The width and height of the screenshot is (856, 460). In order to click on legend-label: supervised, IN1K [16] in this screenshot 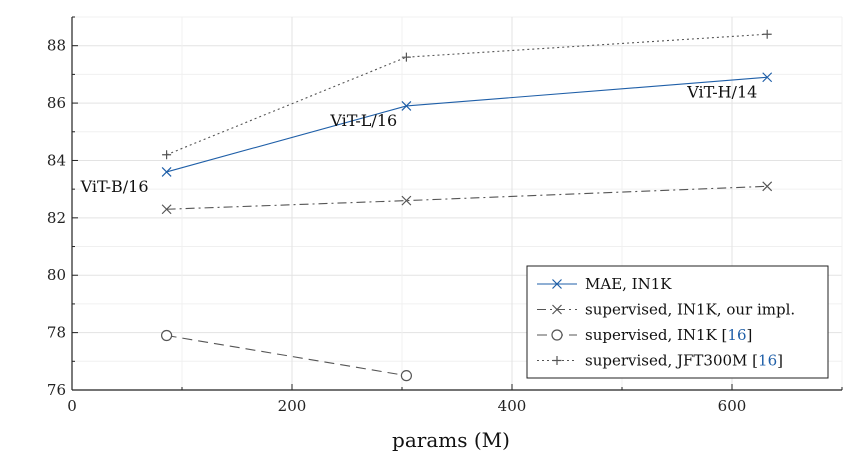, I will do `click(668, 335)`.